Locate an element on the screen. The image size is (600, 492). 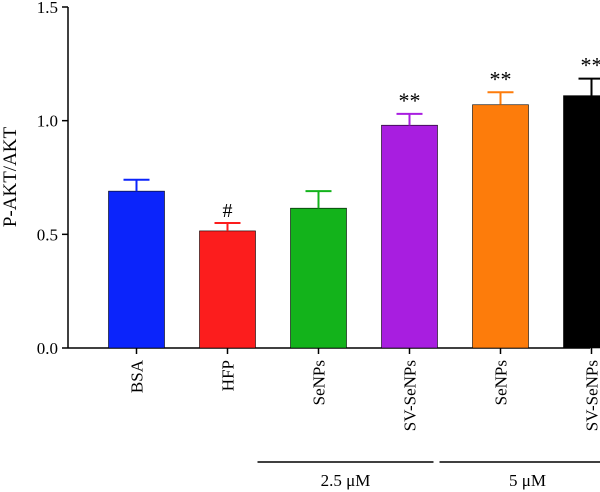
category-label: HFP is located at coordinates (228, 375).